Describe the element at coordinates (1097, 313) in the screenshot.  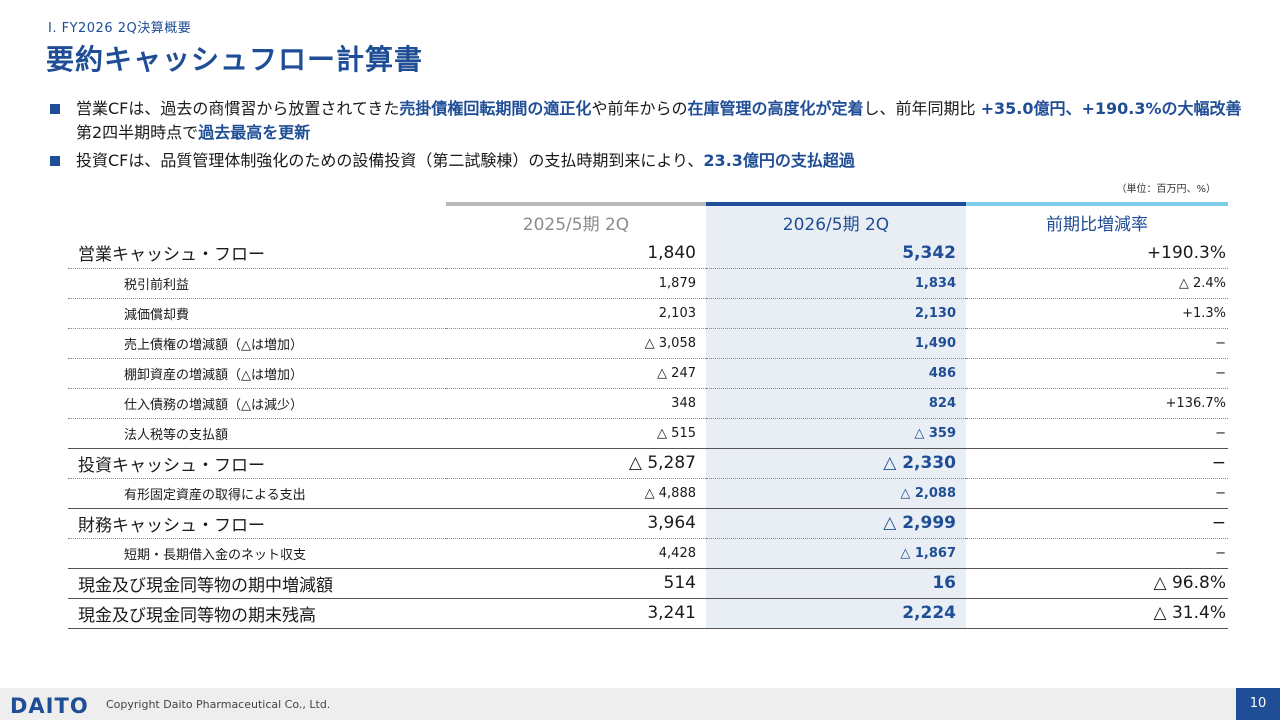
I see `cell-change-rate: +1.3%` at that location.